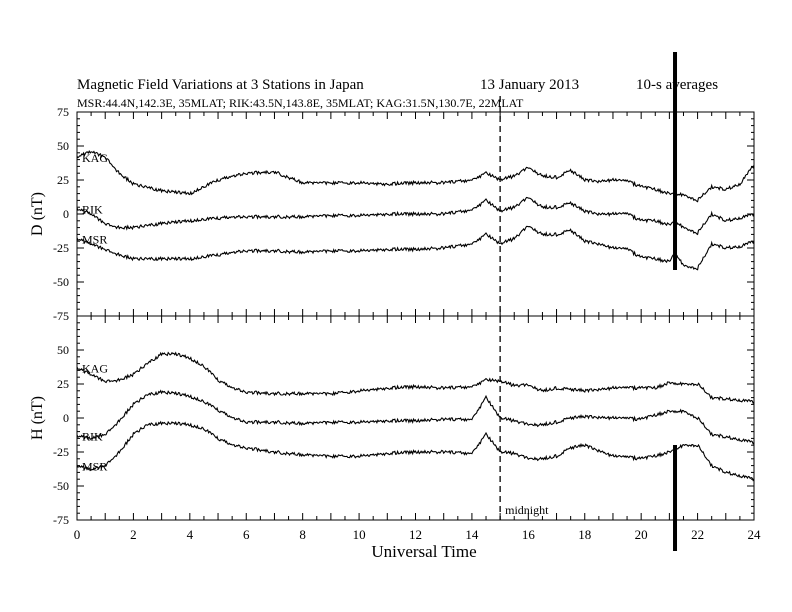 The image size is (792, 612). What do you see at coordinates (584, 534) in the screenshot?
I see `x-tick-label: 18` at bounding box center [584, 534].